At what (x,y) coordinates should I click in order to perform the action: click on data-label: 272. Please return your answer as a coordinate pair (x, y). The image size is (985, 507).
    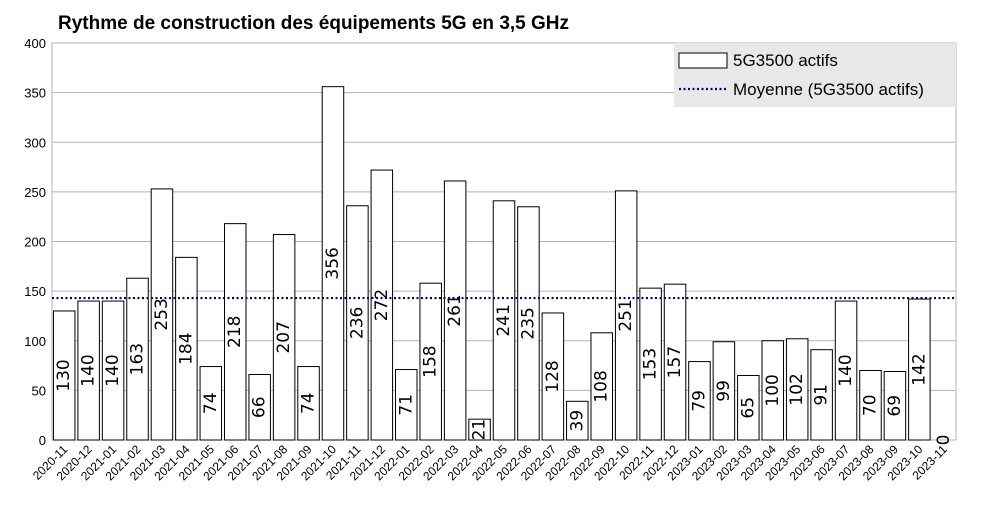
    Looking at the image, I should click on (382, 305).